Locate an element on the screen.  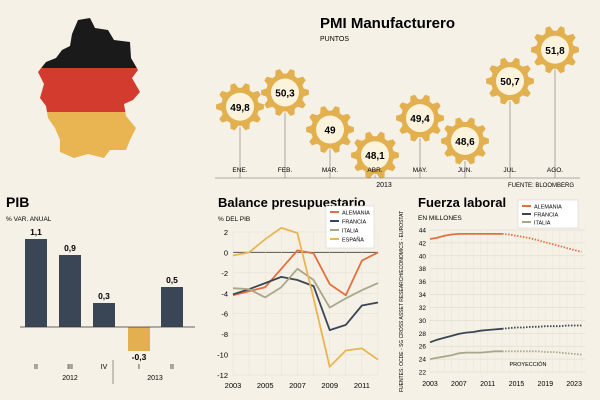
pib-quarter-label: IV is located at coordinates (104, 367).